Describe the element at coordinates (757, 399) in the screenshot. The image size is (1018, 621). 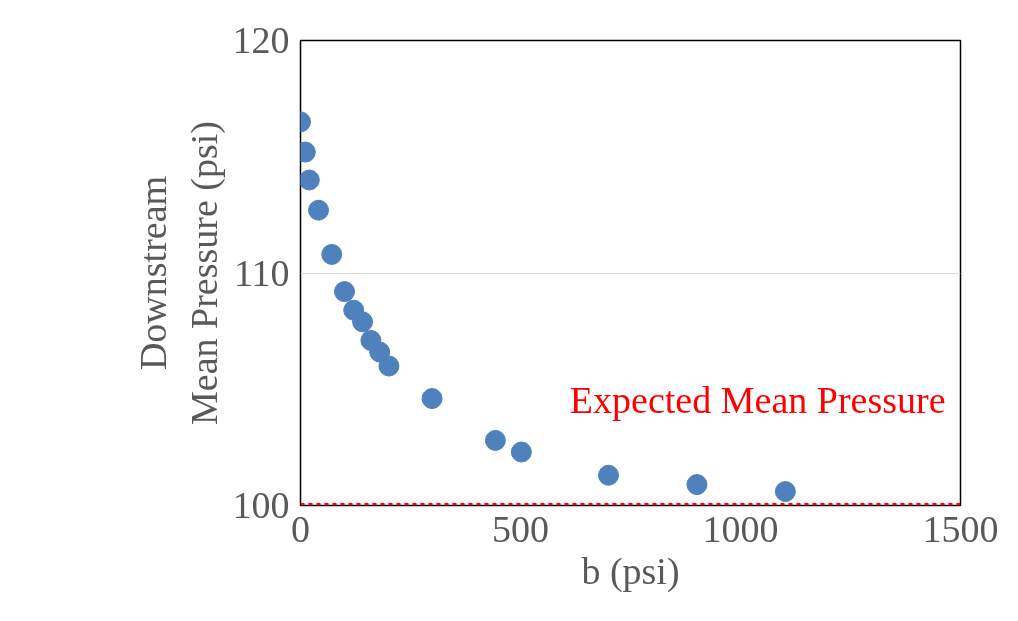
I see `ref-line-label: Expected Mean Pressure` at that location.